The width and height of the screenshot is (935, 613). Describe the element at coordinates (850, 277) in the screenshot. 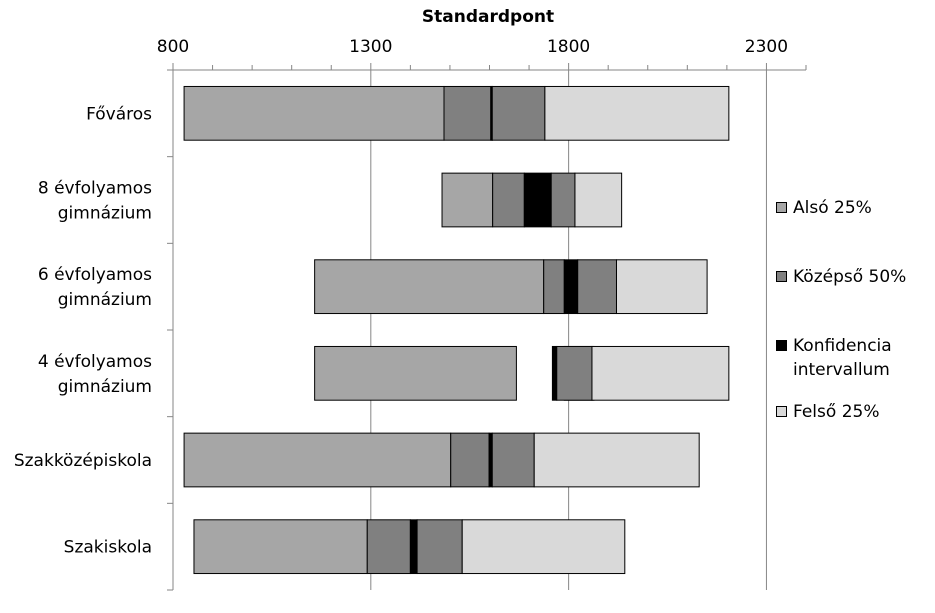

I see `legend-label: Középső 50%` at that location.